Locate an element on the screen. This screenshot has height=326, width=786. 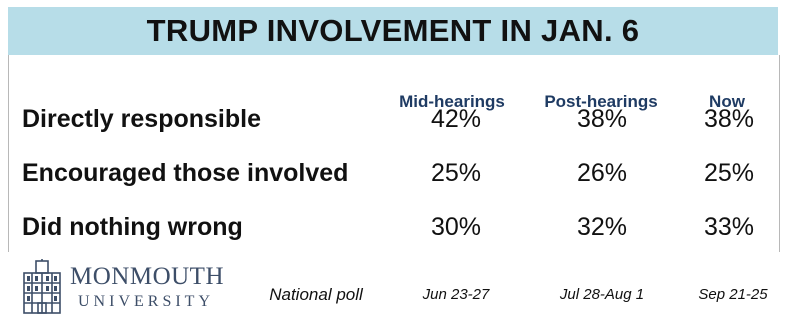
row-label-did-nothing-wrong: Did nothing wrong is located at coordinates (132, 227).